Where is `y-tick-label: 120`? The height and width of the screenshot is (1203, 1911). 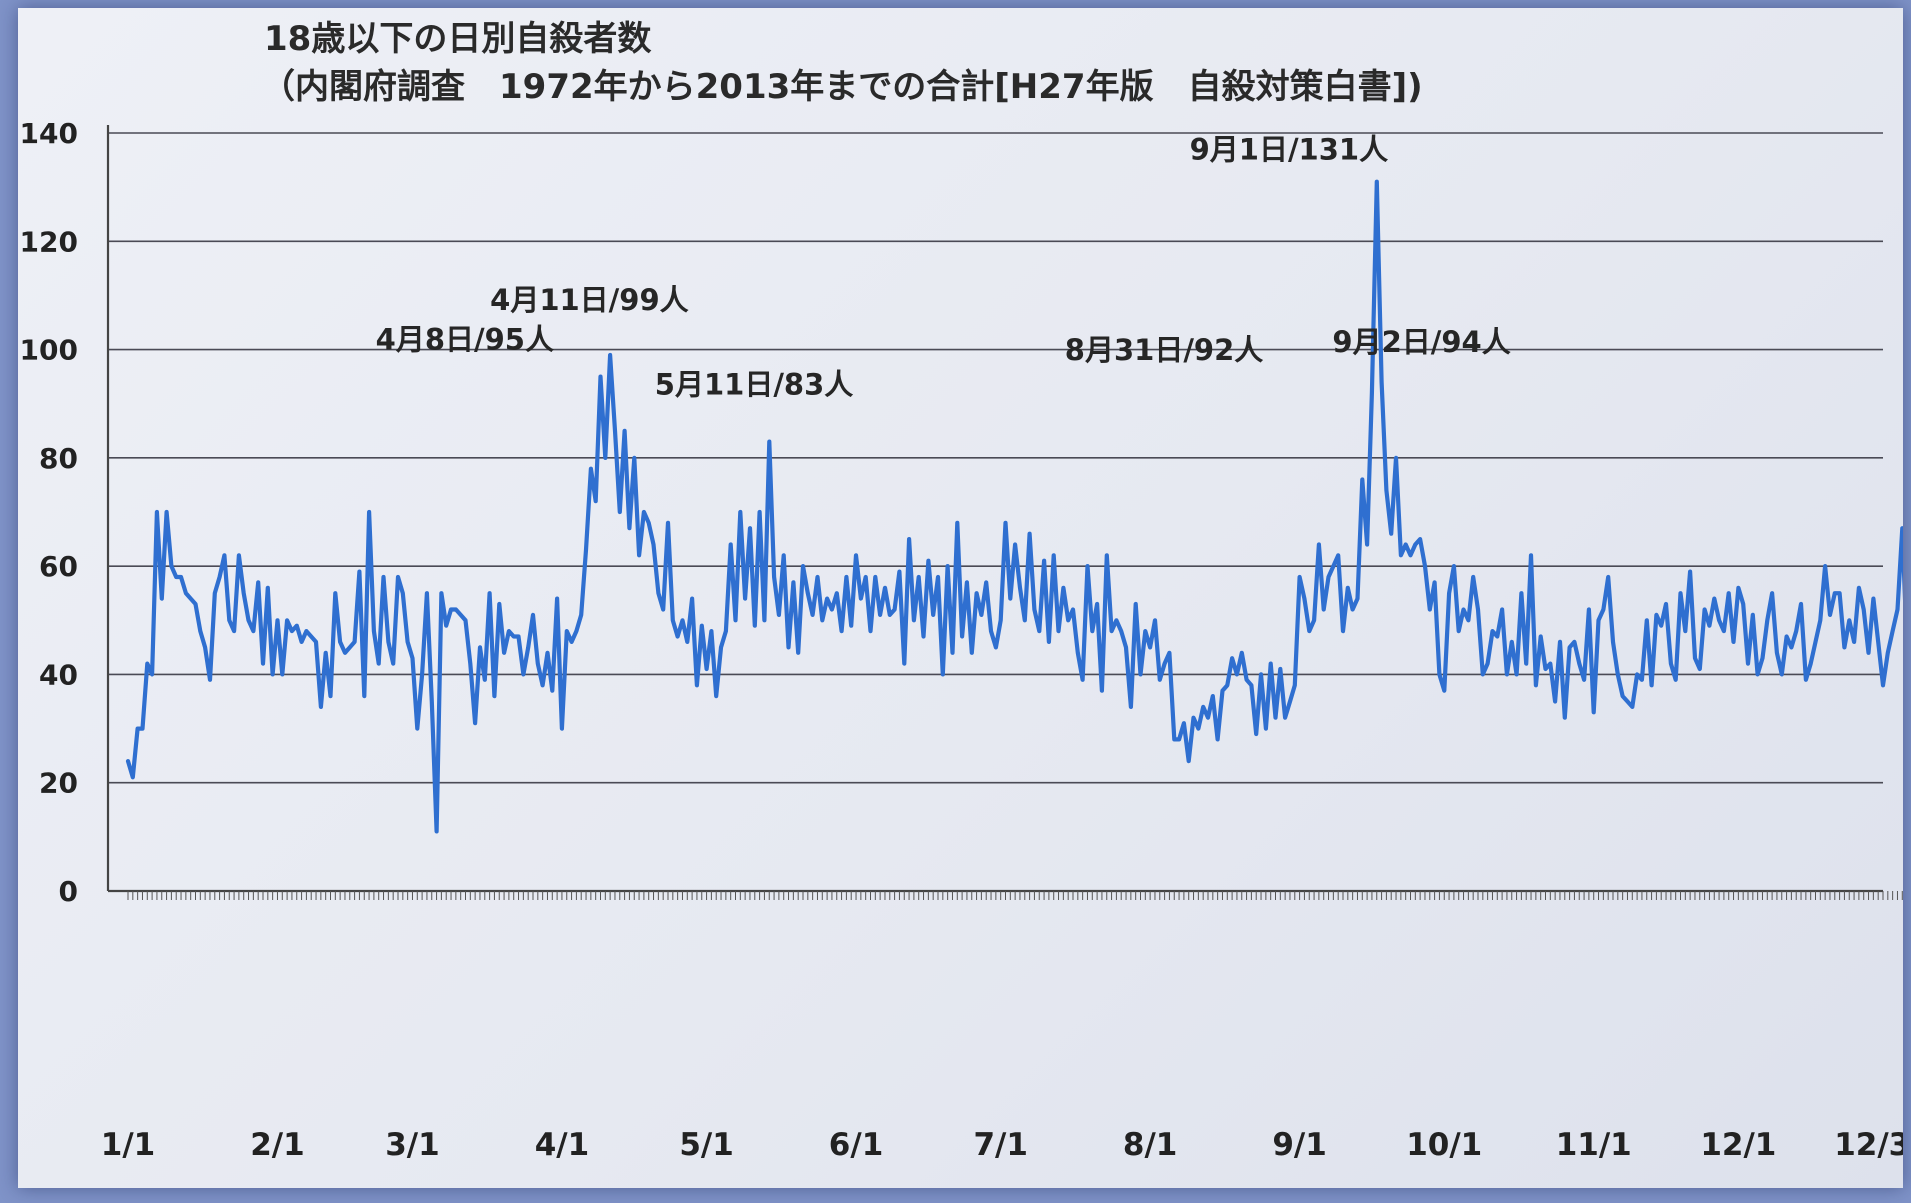
y-tick-label: 120 is located at coordinates (49, 241).